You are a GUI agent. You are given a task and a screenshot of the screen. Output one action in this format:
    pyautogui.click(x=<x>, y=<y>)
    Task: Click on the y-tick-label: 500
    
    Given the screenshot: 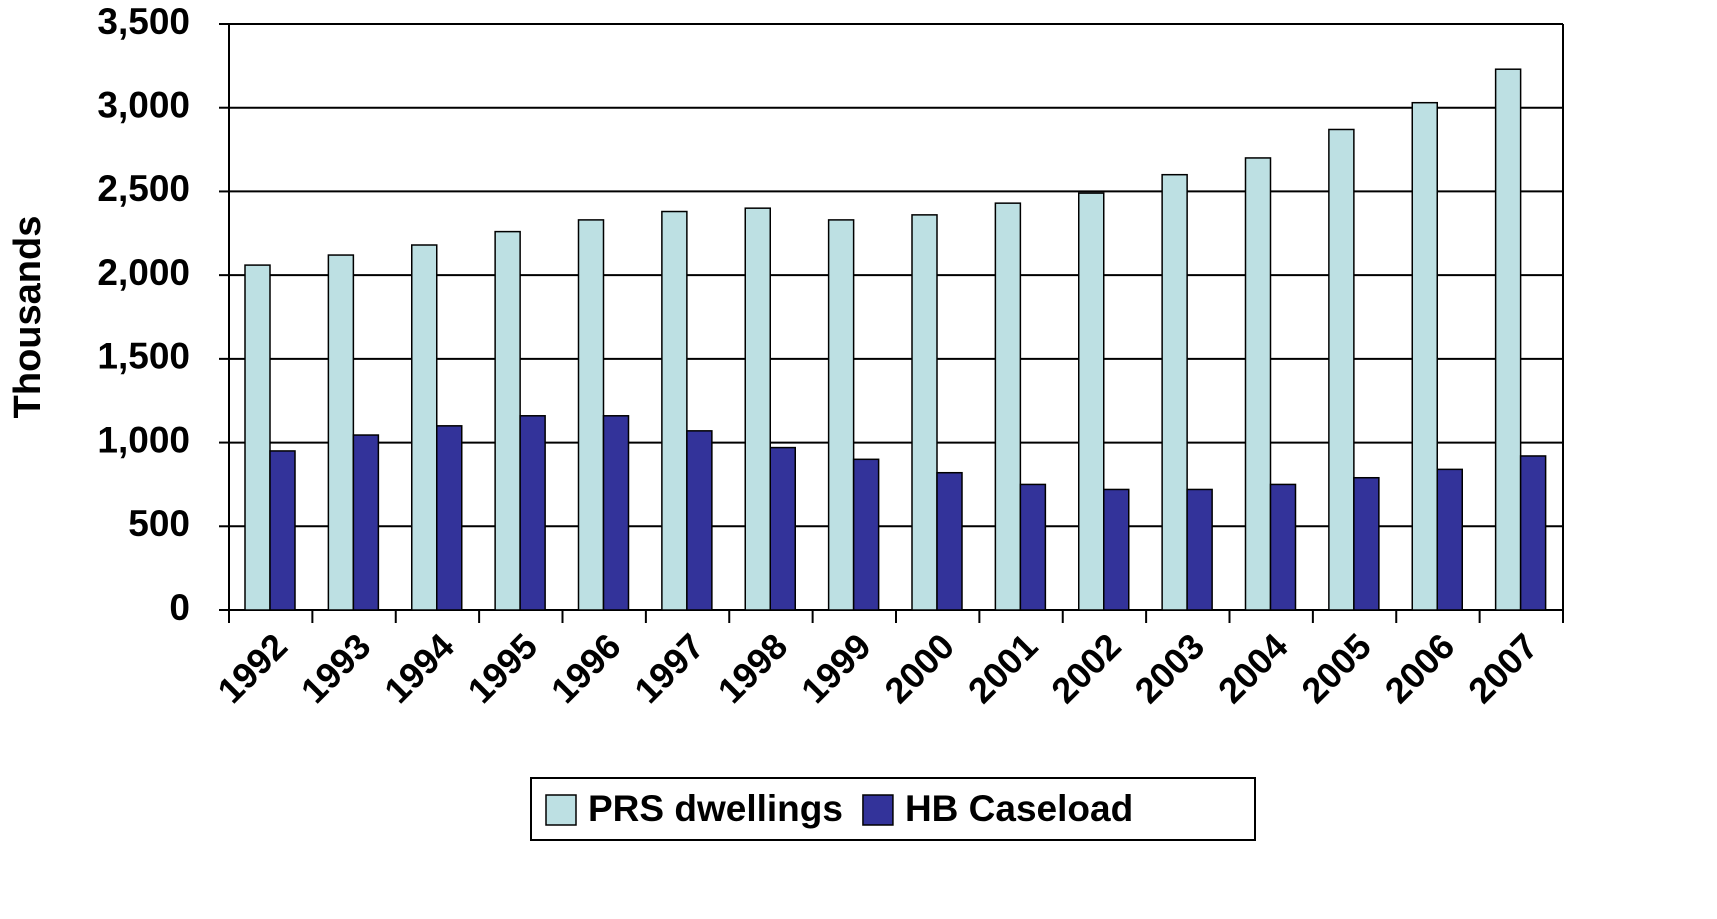 What is the action you would take?
    pyautogui.click(x=159, y=523)
    